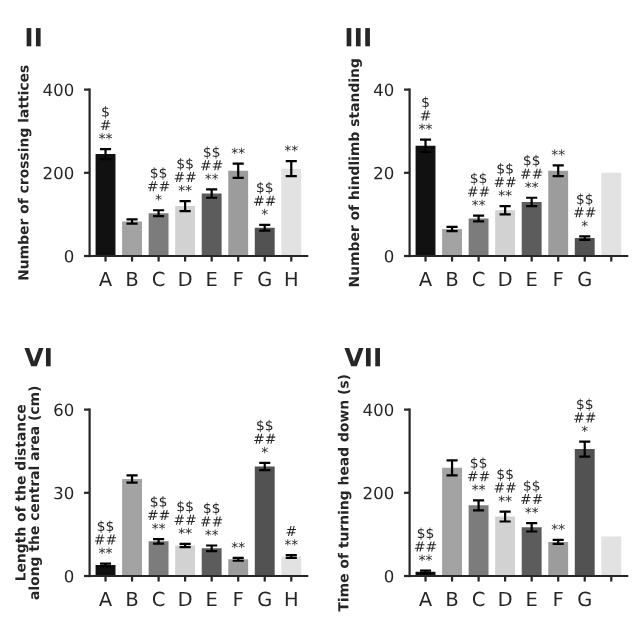 The width and height of the screenshot is (640, 640). I want to click on chart-title: VII, so click(362, 357).